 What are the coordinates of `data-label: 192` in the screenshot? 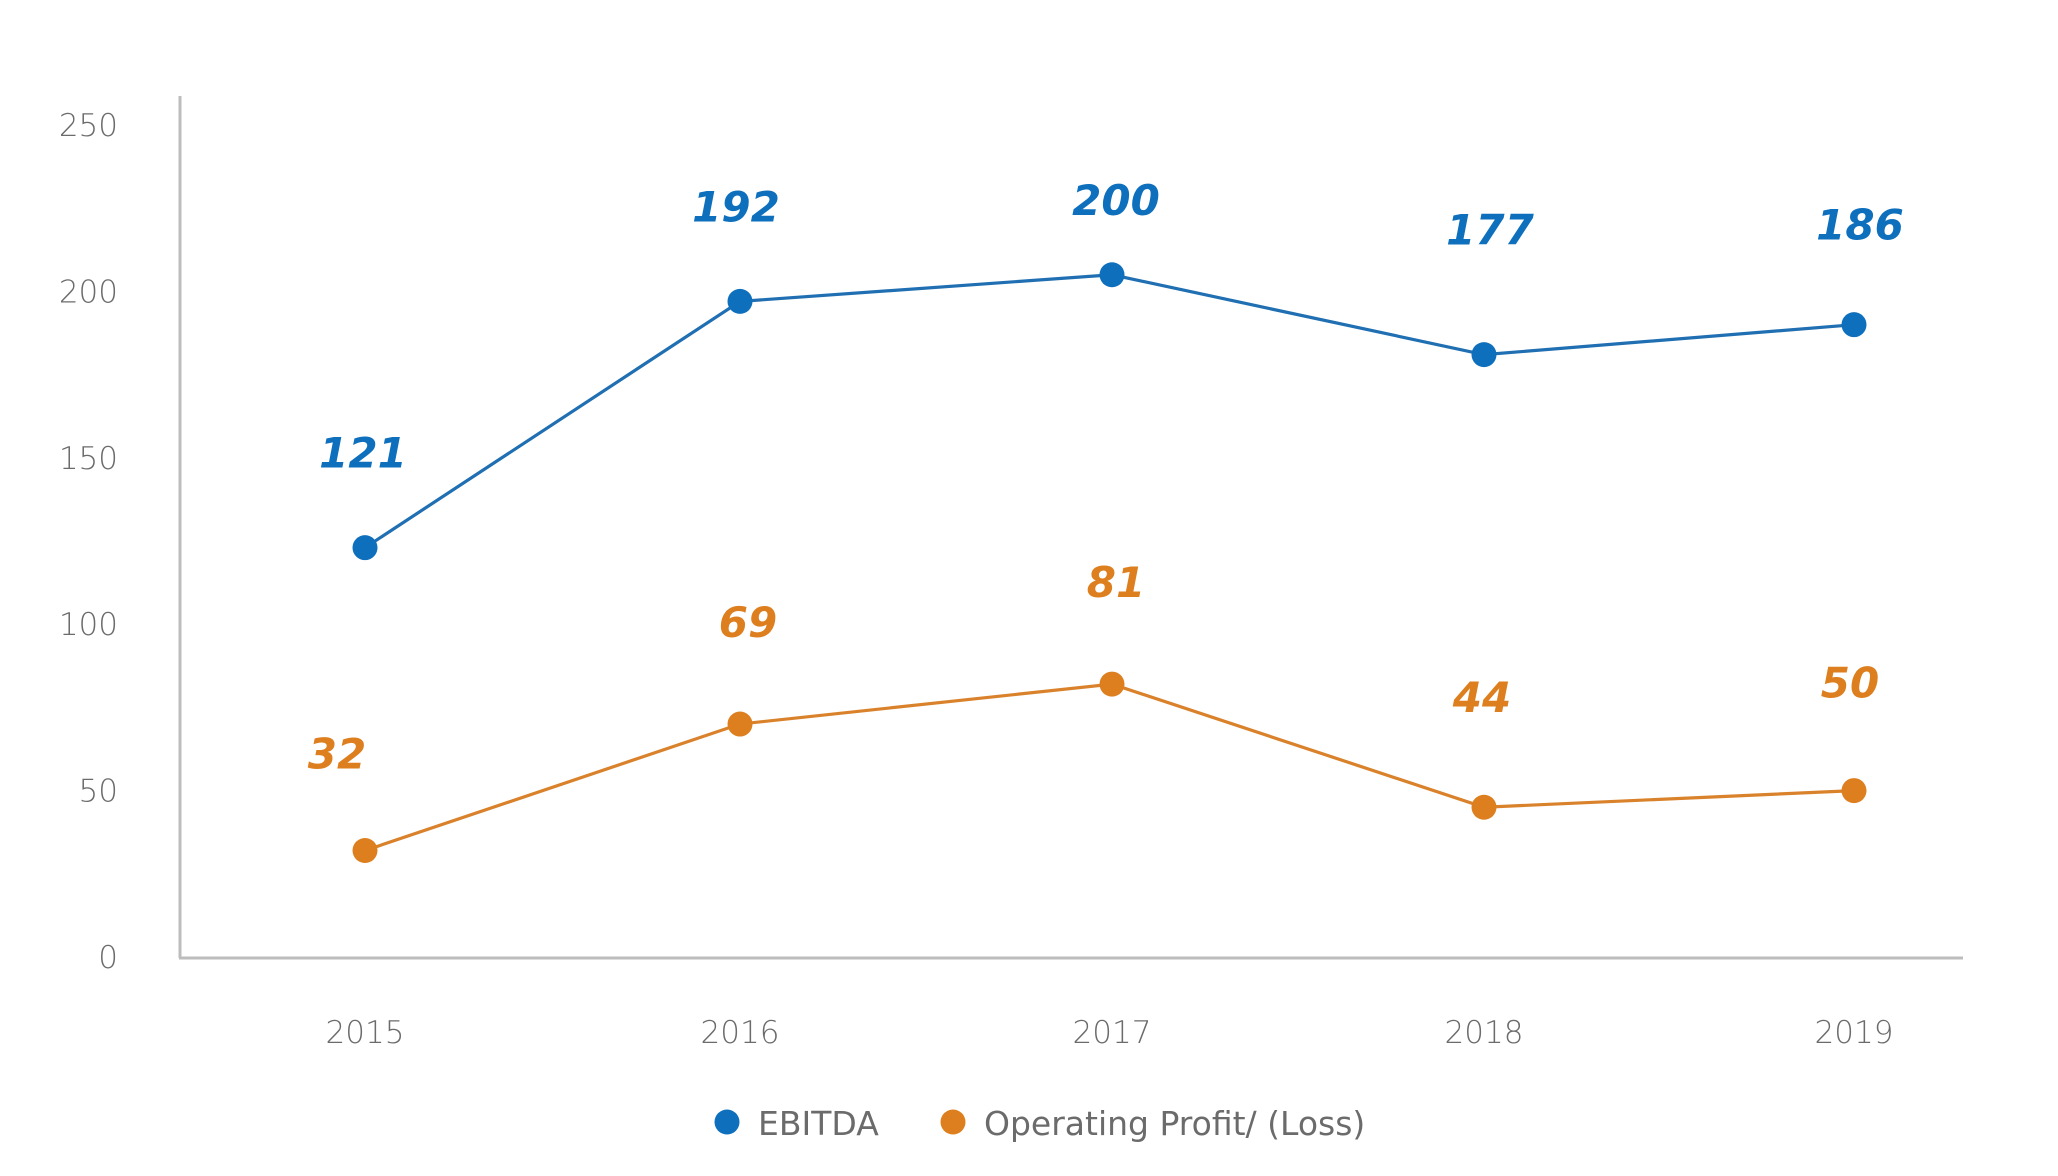 It's located at (736, 206).